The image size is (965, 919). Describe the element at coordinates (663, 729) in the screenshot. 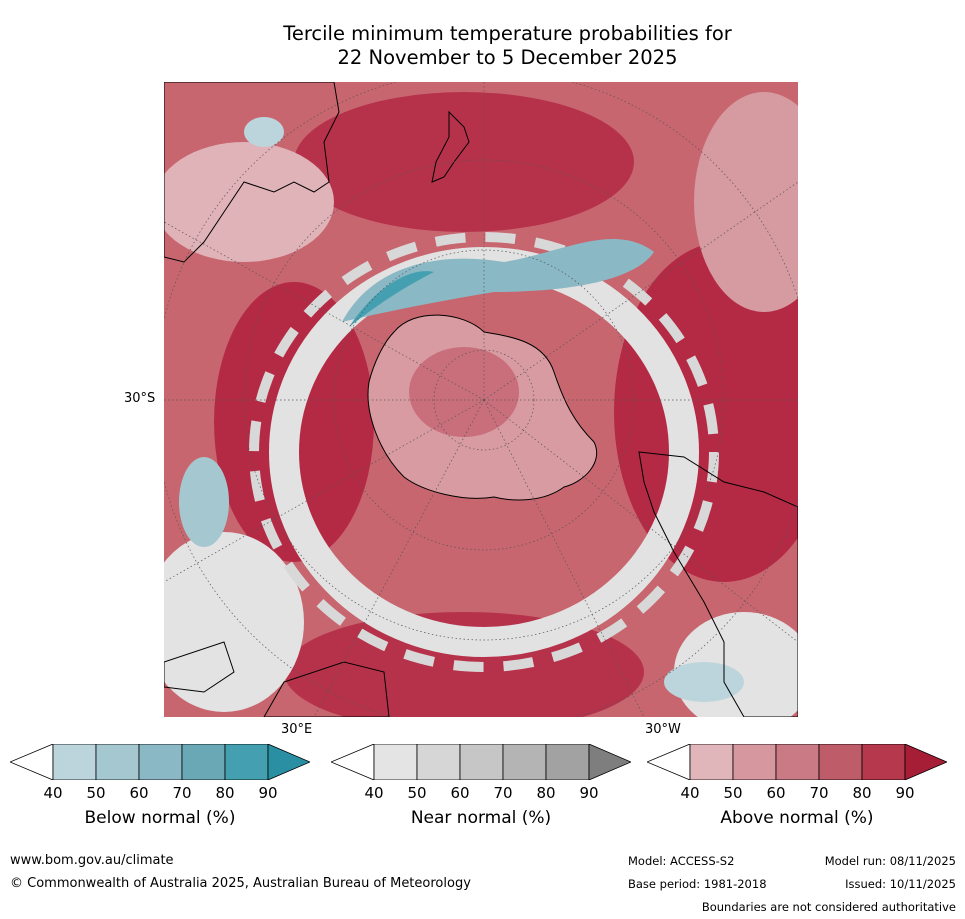

I see `lon-label-30w: 30°W` at that location.